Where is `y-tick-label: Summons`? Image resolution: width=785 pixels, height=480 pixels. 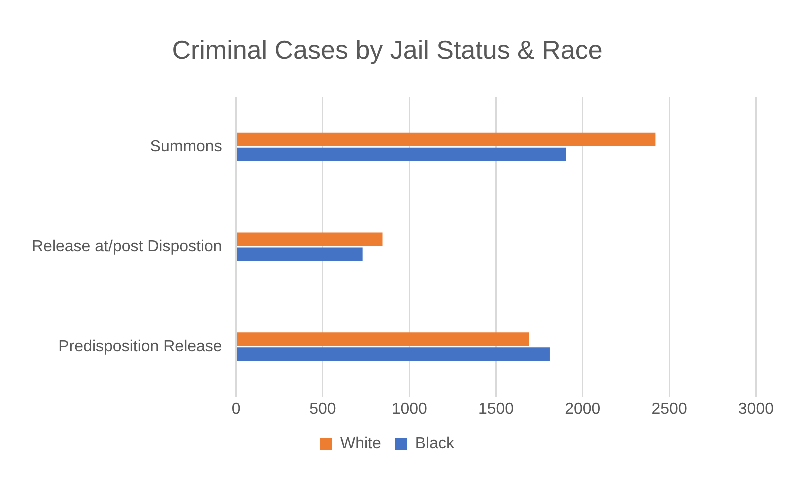
y-tick-label: Summons is located at coordinates (186, 147).